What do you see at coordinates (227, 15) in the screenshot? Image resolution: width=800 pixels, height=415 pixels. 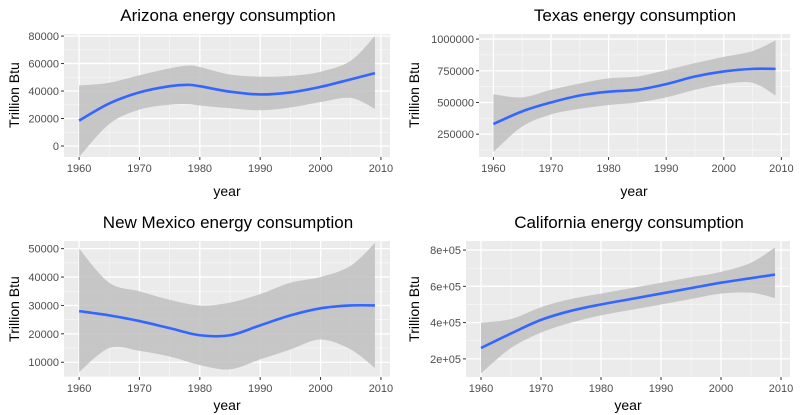 I see `chart-title: Arizona energy consumption` at bounding box center [227, 15].